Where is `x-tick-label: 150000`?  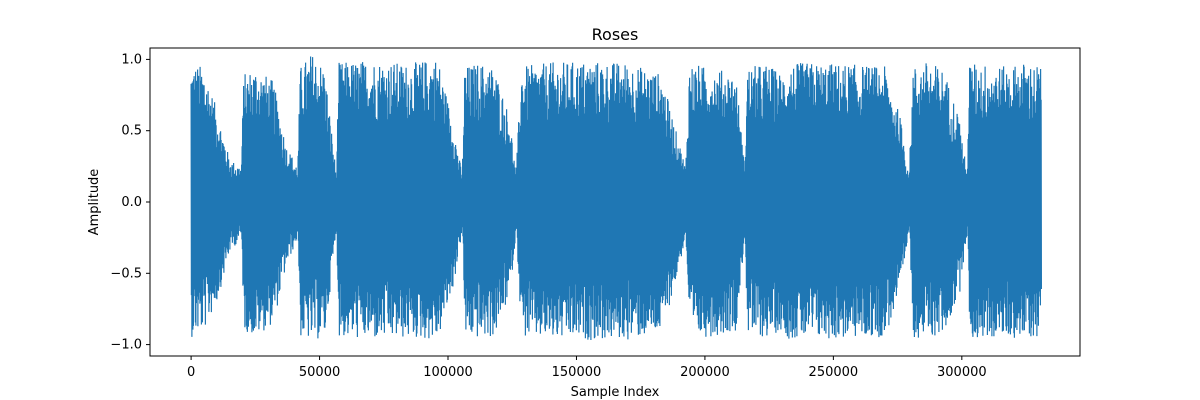
x-tick-label: 150000 is located at coordinates (577, 372).